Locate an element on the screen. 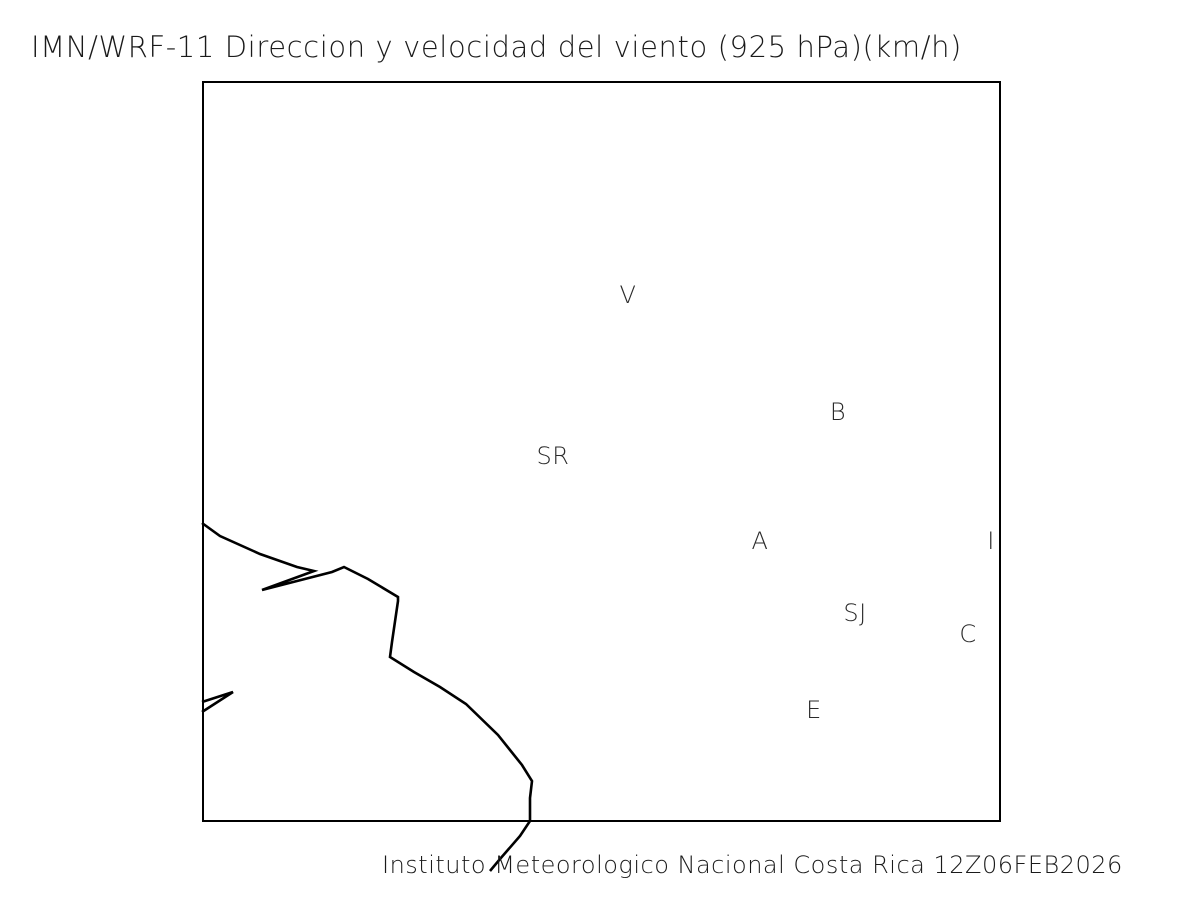 The image size is (1200, 900). station-label-i: I is located at coordinates (991, 541).